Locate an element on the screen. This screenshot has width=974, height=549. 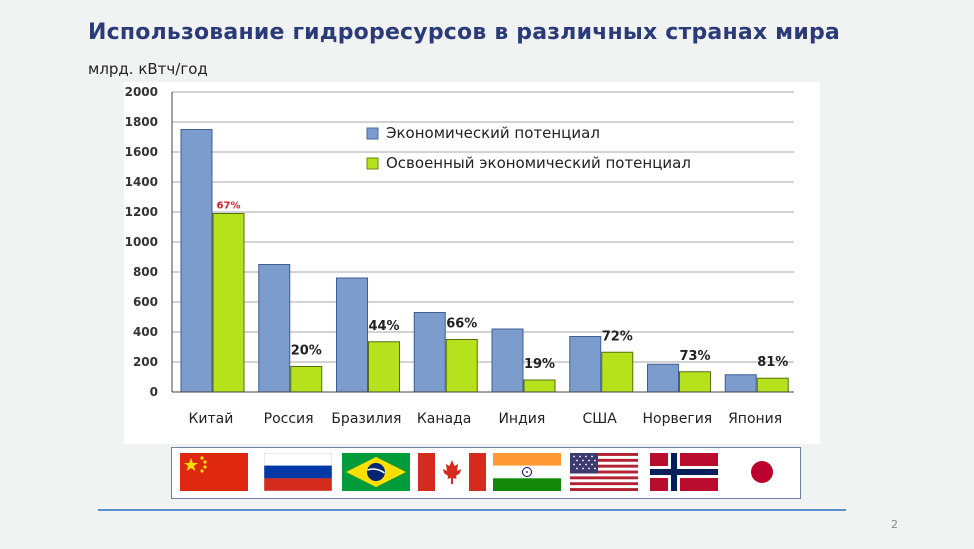
y-tick-label: 400 is located at coordinates (145, 332).